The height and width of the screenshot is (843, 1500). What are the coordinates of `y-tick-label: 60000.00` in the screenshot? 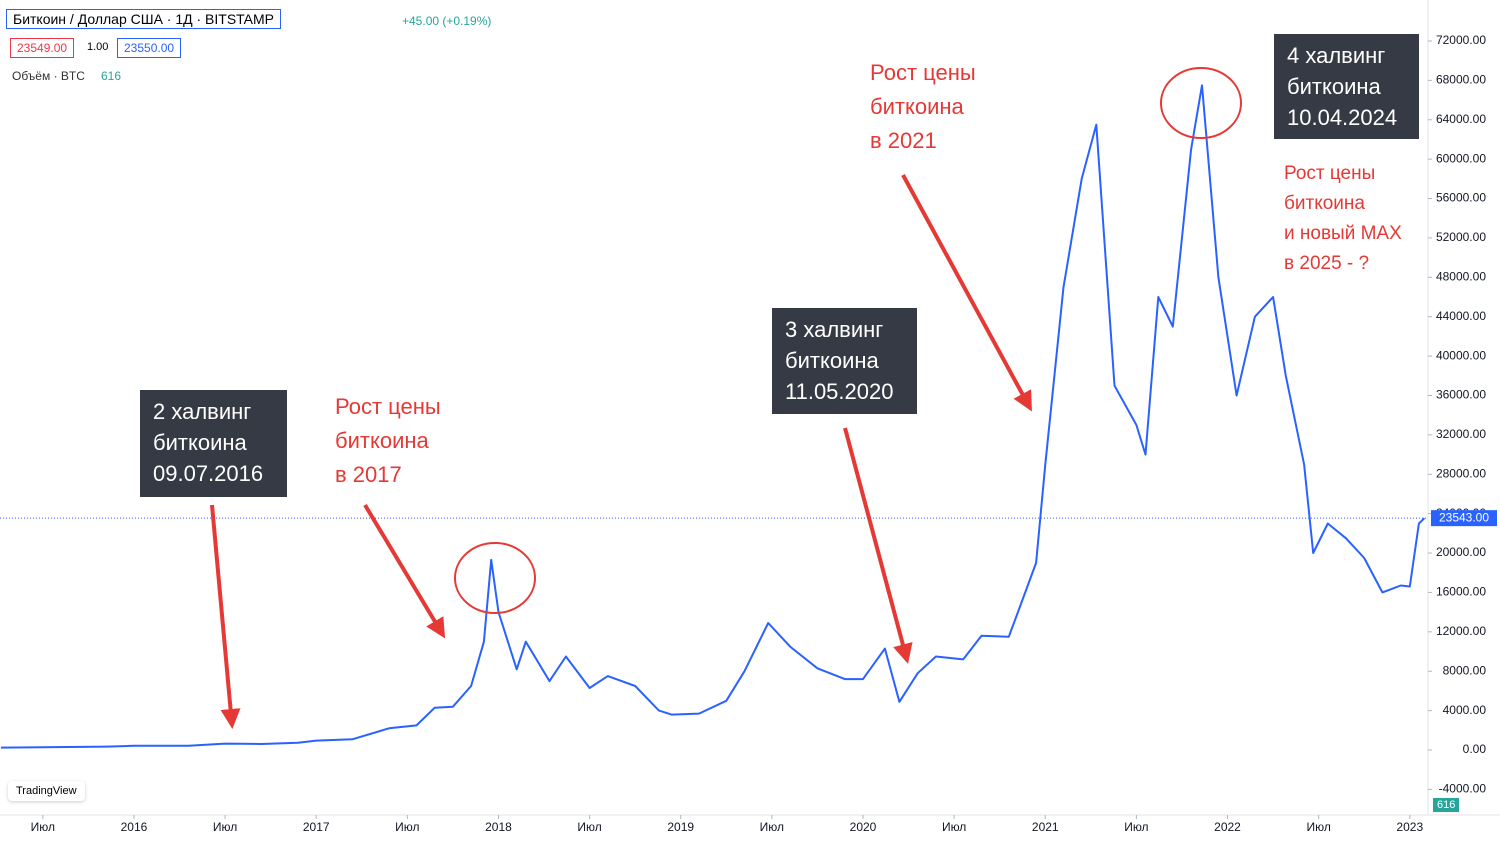 It's located at (1461, 158).